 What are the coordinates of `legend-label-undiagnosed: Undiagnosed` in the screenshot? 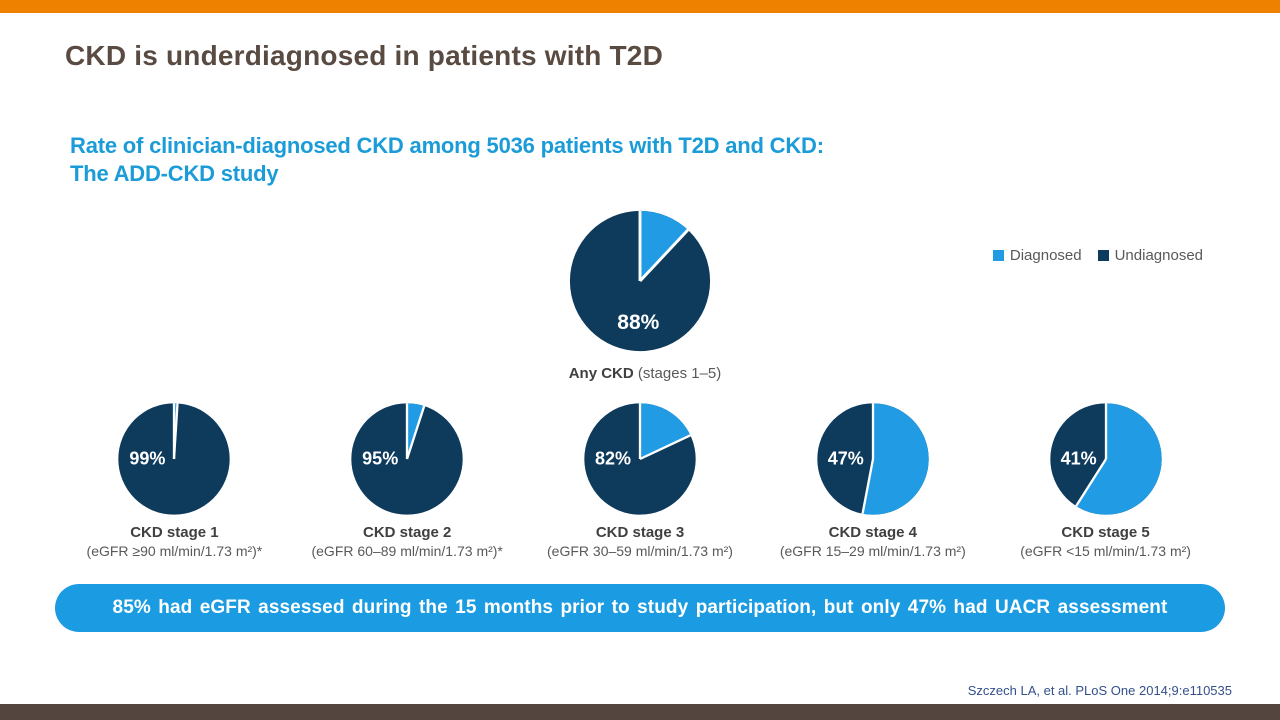 It's located at (1158, 255).